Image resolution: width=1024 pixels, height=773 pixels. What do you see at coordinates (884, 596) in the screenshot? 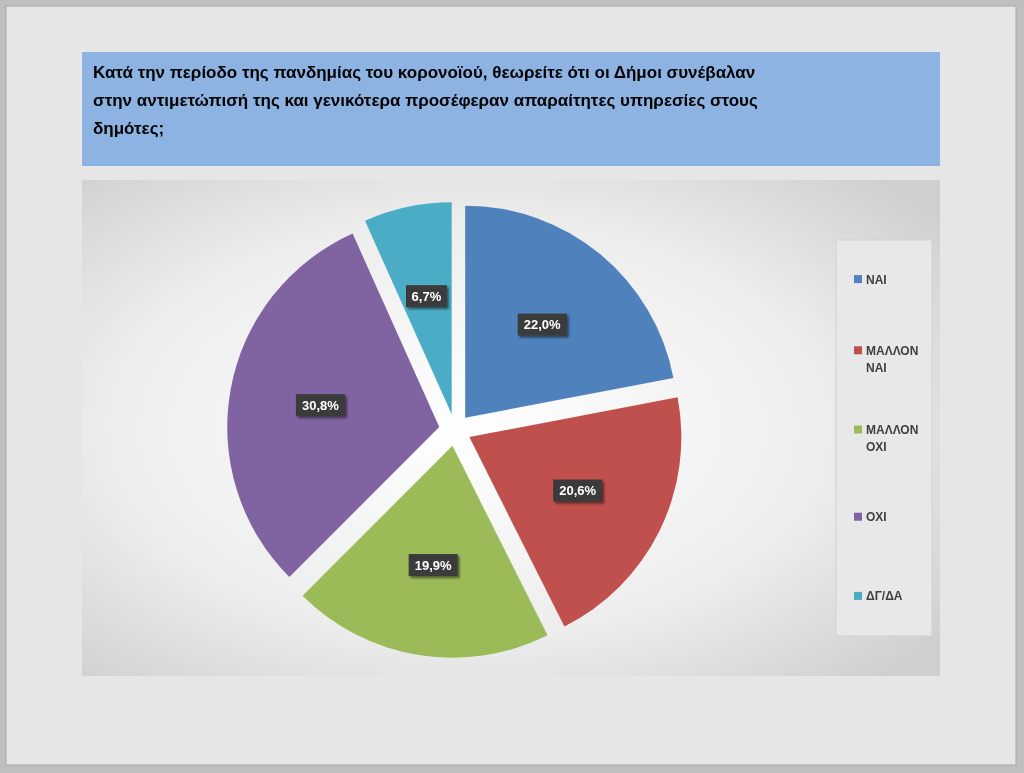
I see `legend-label: ΔΓ/ΔΑ` at bounding box center [884, 596].